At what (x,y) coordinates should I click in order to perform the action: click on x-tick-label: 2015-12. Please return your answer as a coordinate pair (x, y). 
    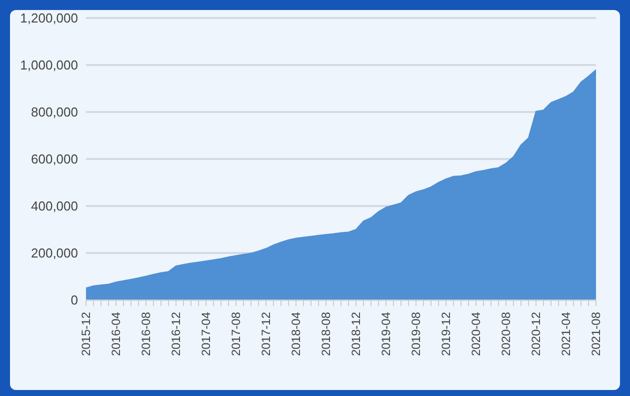
    Looking at the image, I should click on (86, 334).